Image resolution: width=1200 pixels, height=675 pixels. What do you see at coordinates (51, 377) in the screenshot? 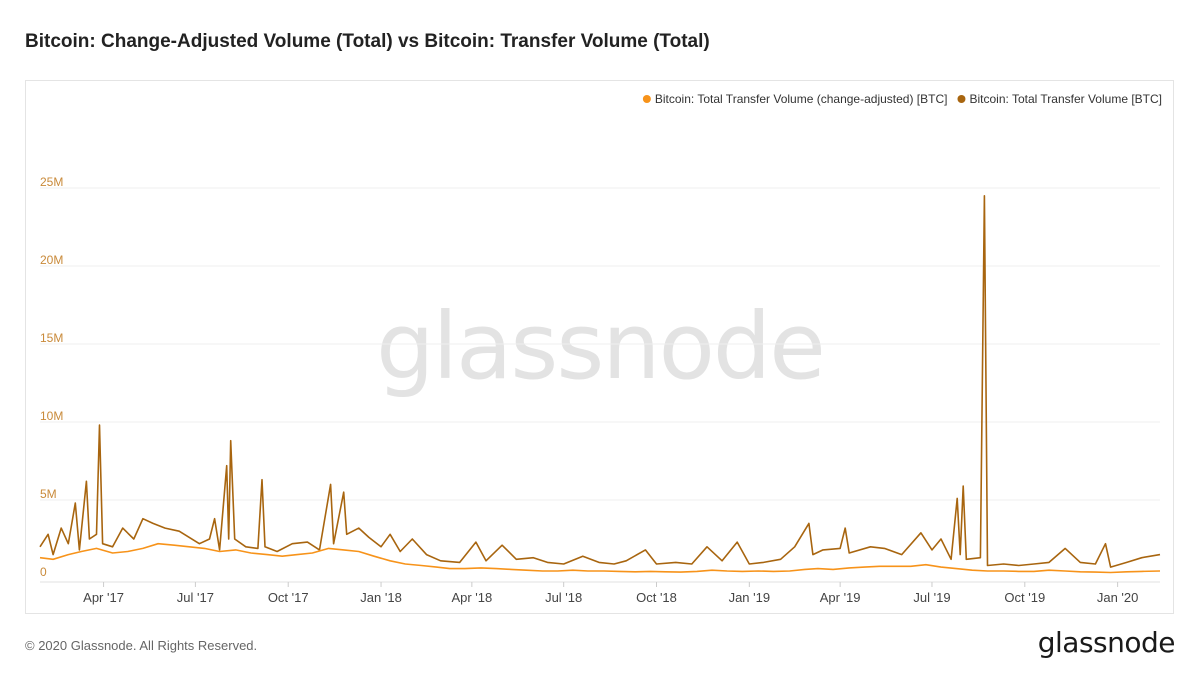
I see `y-axis-labels: 0 5M 10M 15M 20M 25M` at bounding box center [51, 377].